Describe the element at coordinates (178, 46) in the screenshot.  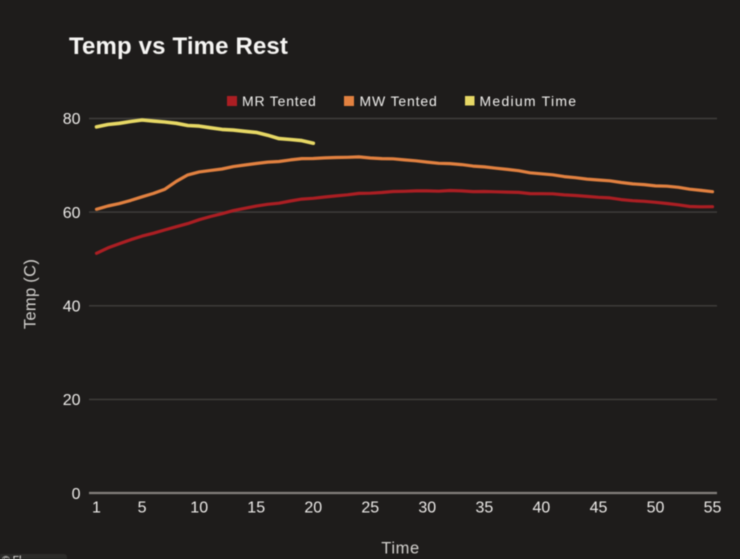
I see `svg-text: Temp vs Time Rest` at that location.